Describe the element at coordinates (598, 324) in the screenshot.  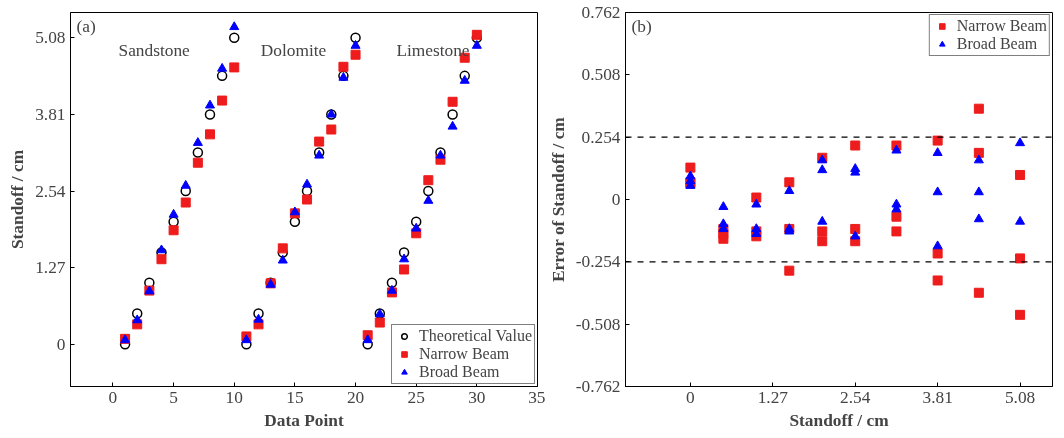
I see `y-tick-label: -0.508` at that location.